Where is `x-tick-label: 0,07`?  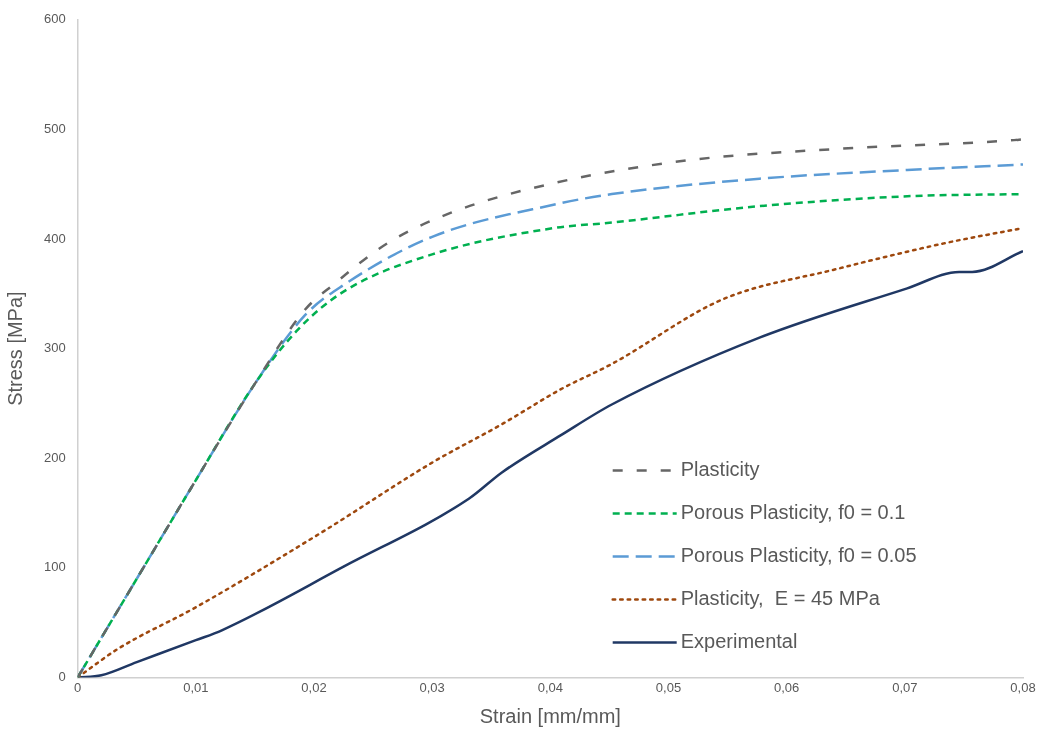
x-tick-label: 0,07 is located at coordinates (905, 687).